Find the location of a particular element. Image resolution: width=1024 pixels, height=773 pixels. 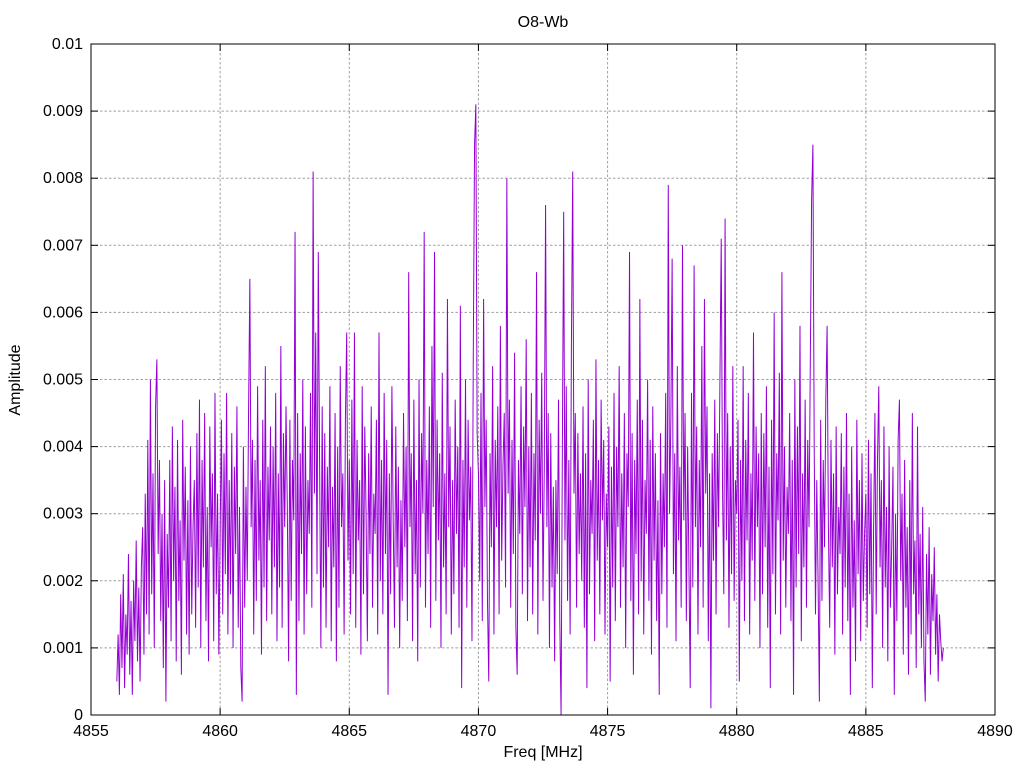

x-axis-label: Freq [MHz] is located at coordinates (542, 752).